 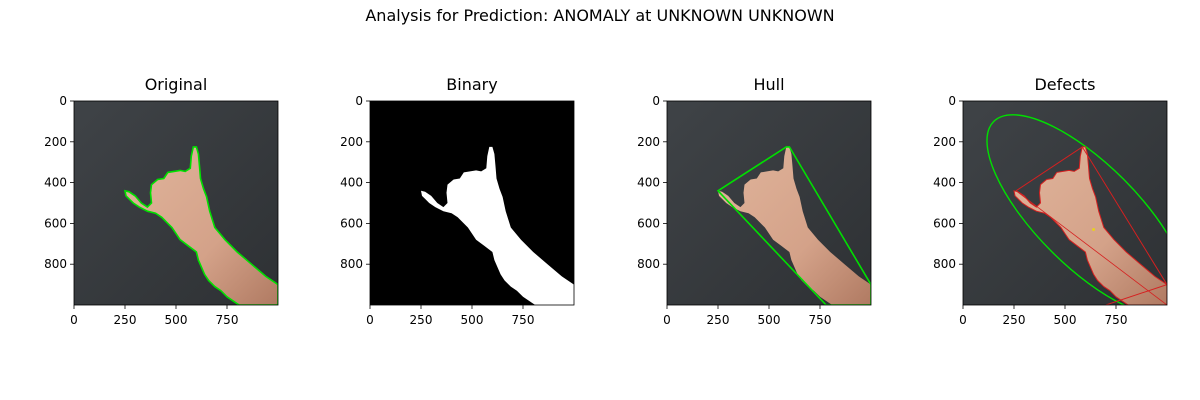 I want to click on defect-lines, so click(x=1091, y=225).